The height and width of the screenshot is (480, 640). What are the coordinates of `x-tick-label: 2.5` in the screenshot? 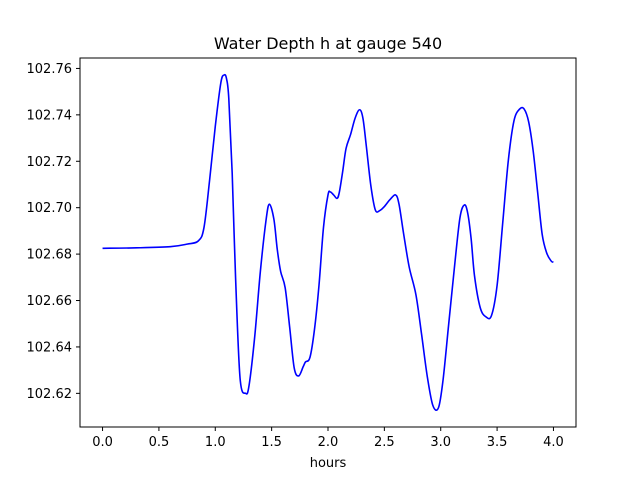 It's located at (384, 442).